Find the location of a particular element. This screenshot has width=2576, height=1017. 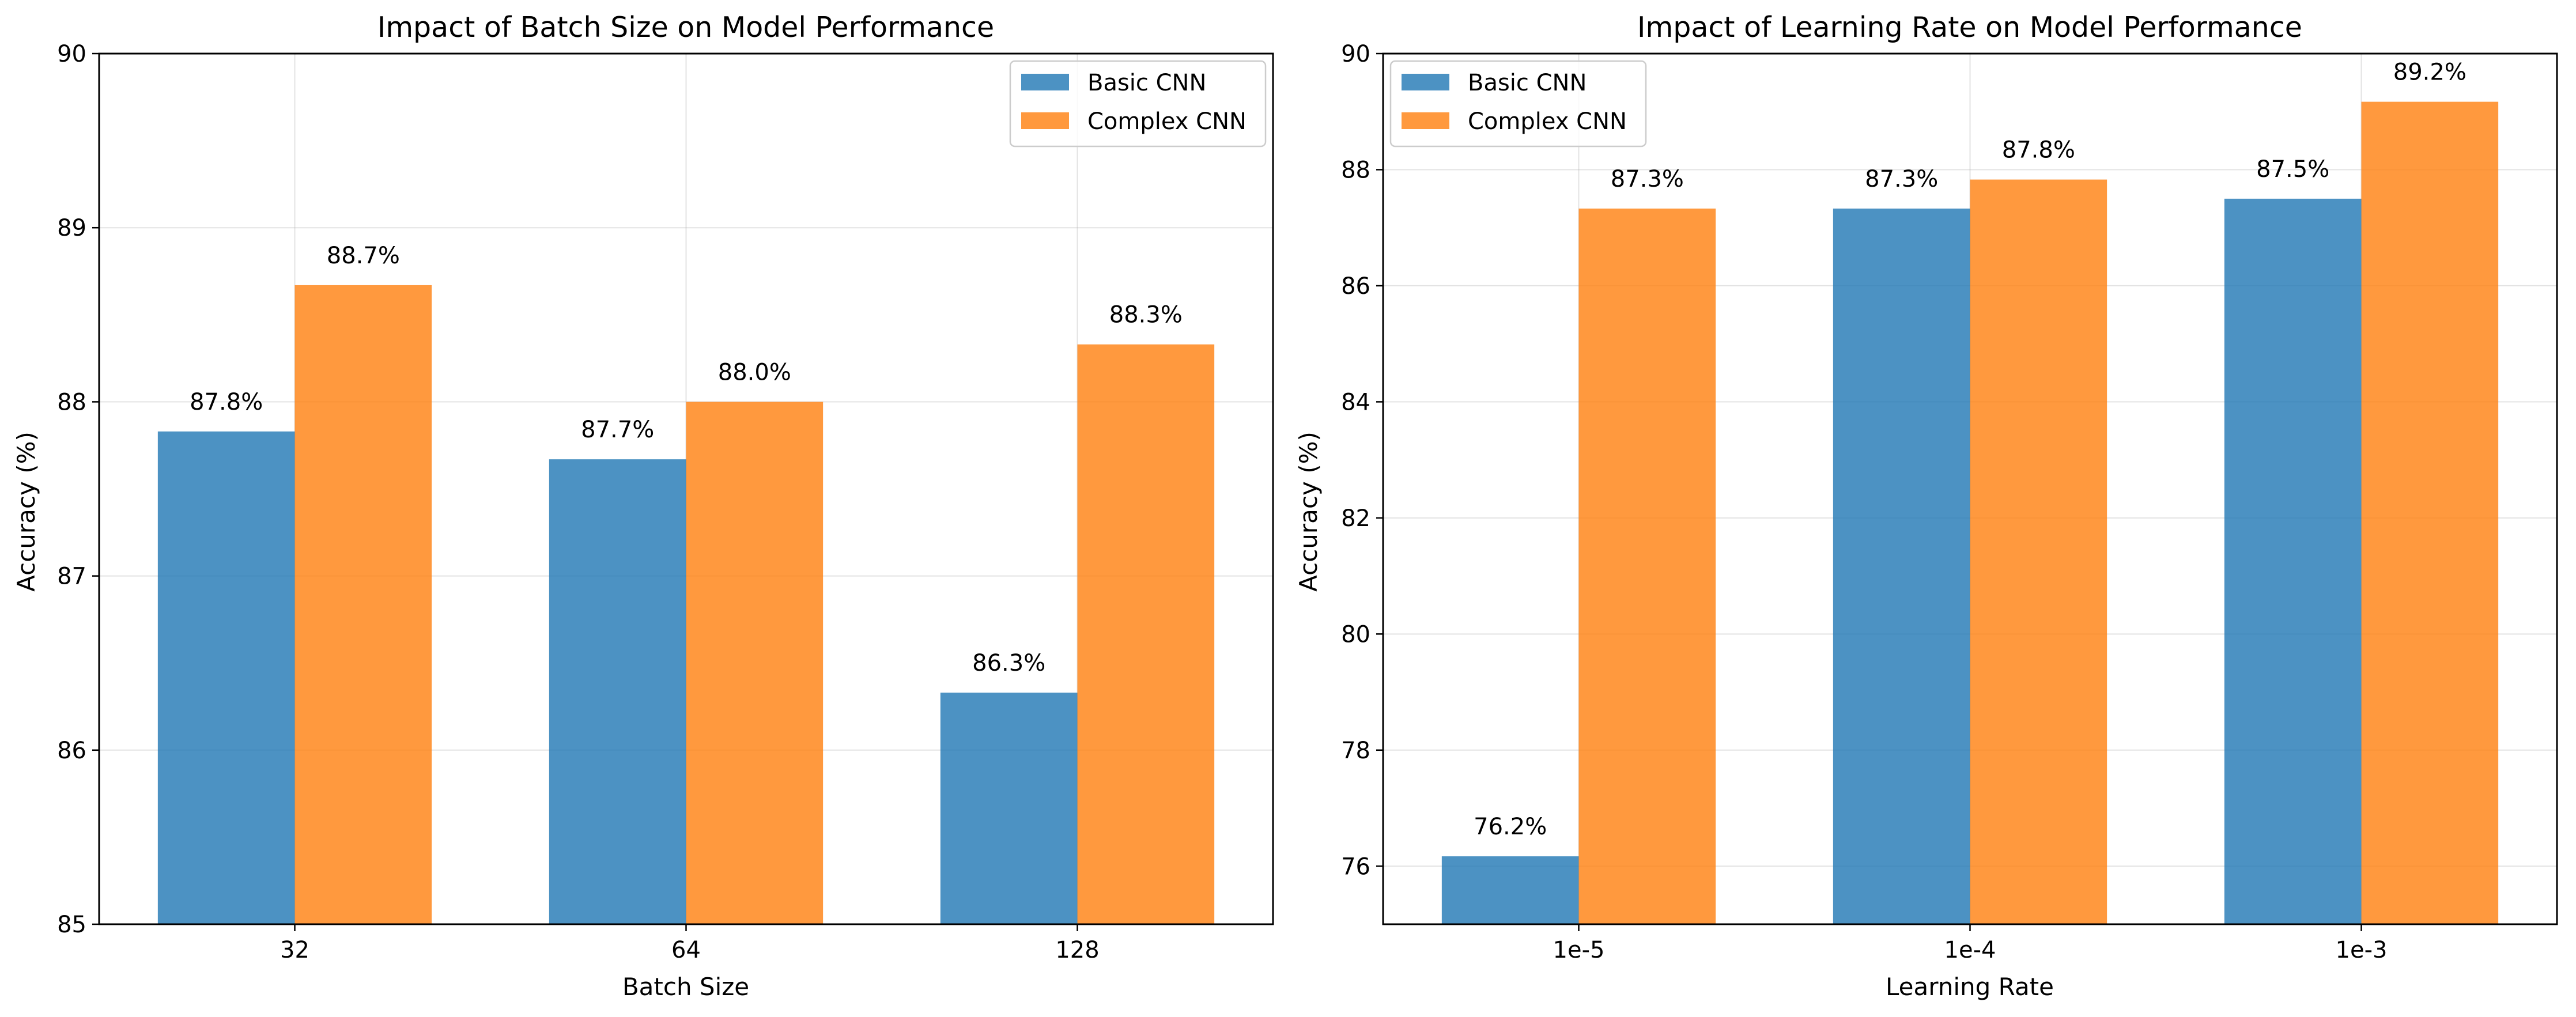

y-tick-label-78: 78 is located at coordinates (1355, 751).